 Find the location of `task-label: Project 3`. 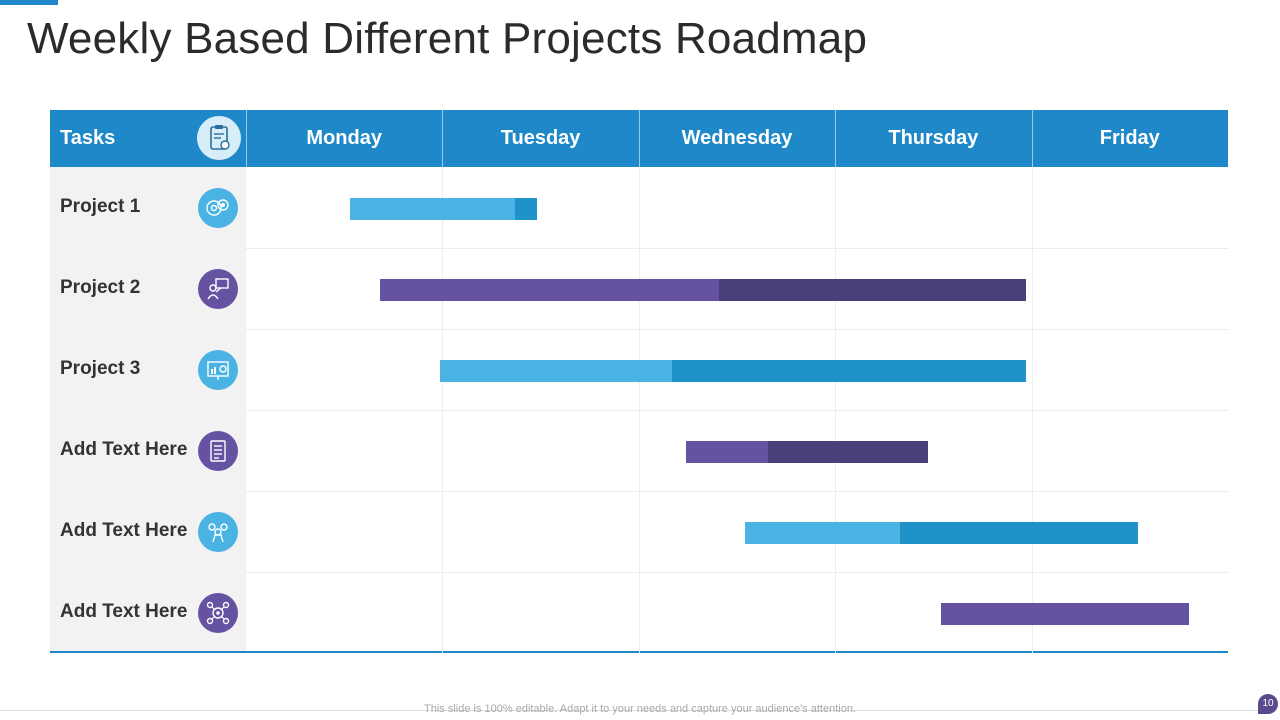

task-label: Project 3 is located at coordinates (100, 368).